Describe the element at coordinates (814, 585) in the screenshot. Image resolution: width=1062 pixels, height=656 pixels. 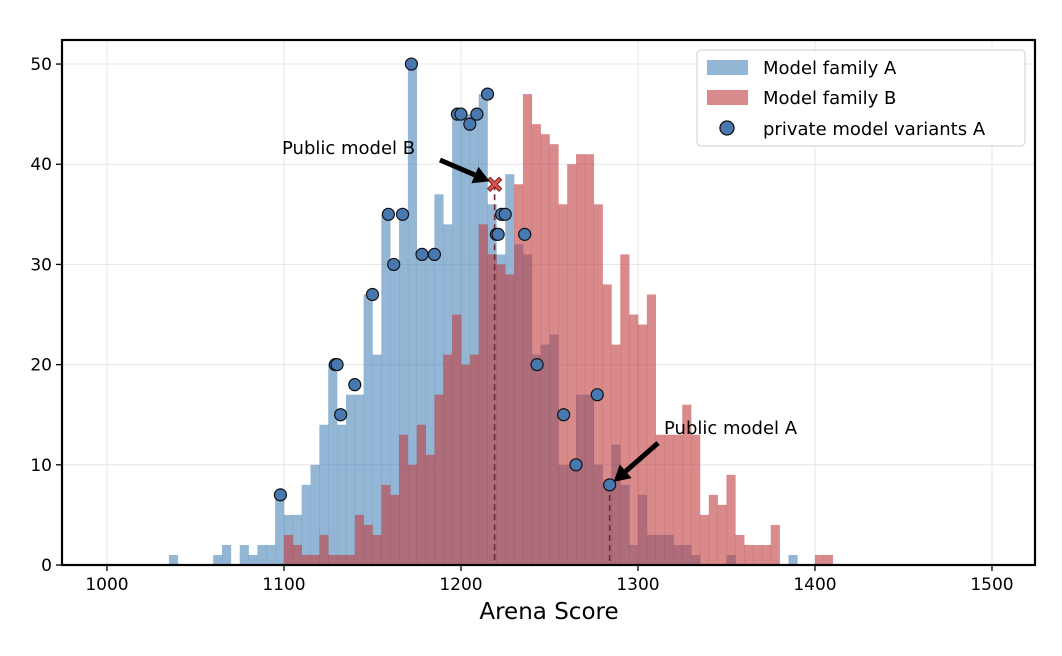
I see `x-tick-label: 1400` at that location.